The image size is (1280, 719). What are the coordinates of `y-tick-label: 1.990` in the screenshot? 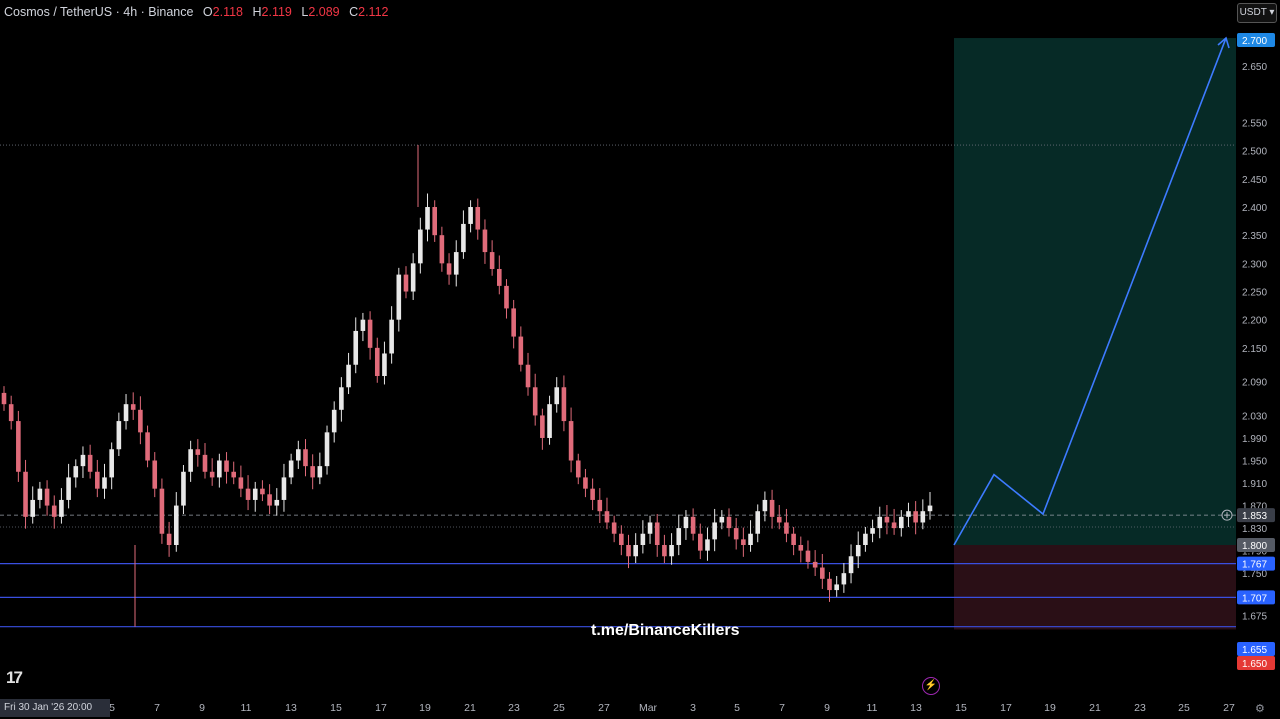 It's located at (1254, 439).